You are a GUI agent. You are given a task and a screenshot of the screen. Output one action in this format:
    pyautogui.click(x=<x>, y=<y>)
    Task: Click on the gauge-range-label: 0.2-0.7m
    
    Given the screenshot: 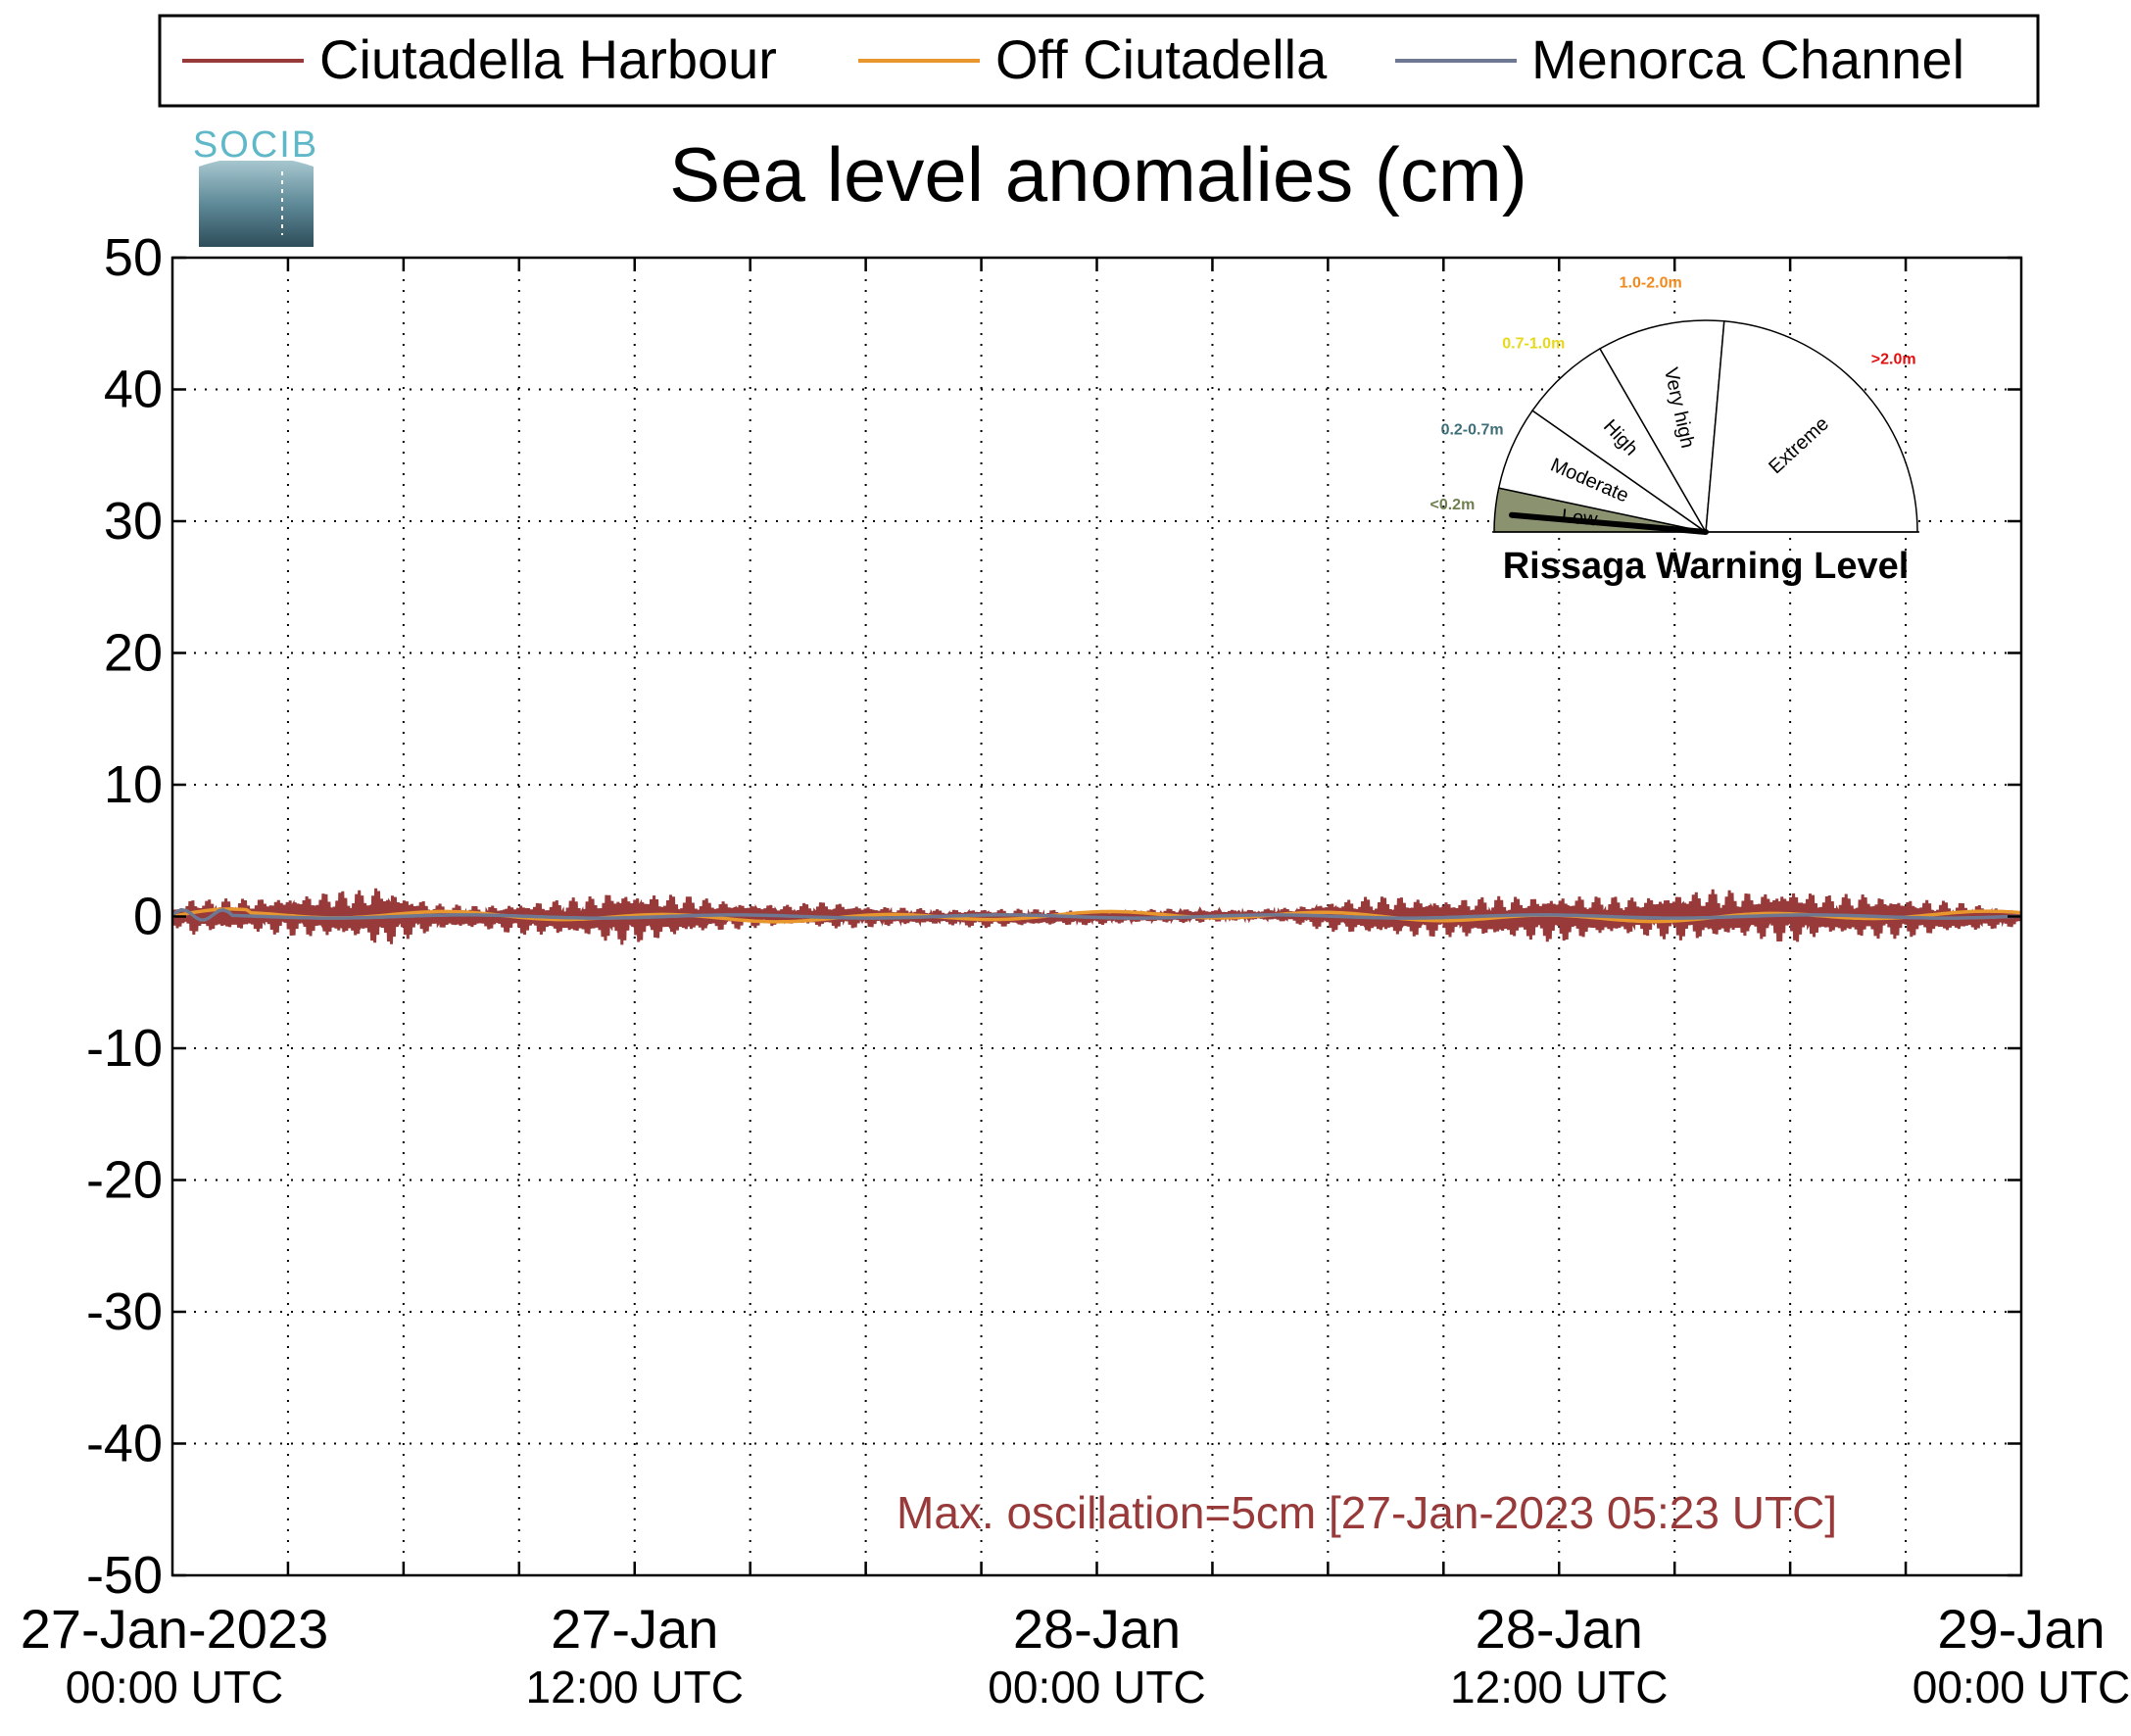 What is the action you would take?
    pyautogui.click(x=1472, y=430)
    